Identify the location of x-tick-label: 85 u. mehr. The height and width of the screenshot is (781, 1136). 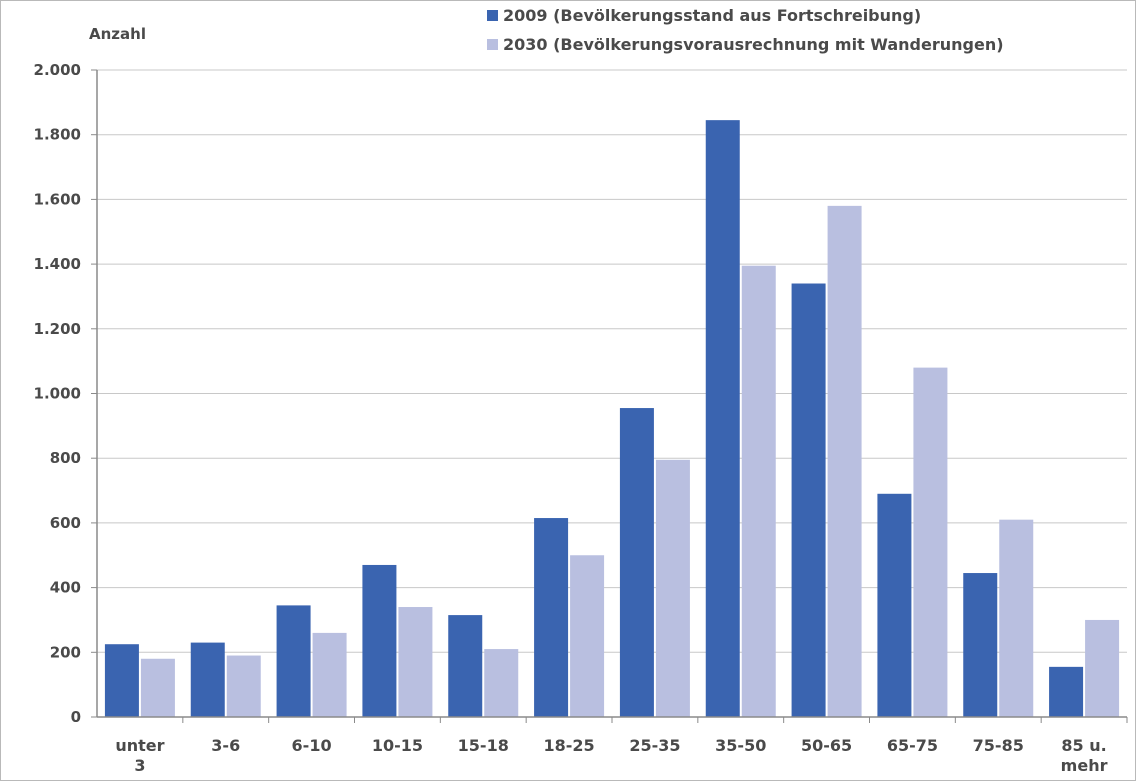
(1084, 755).